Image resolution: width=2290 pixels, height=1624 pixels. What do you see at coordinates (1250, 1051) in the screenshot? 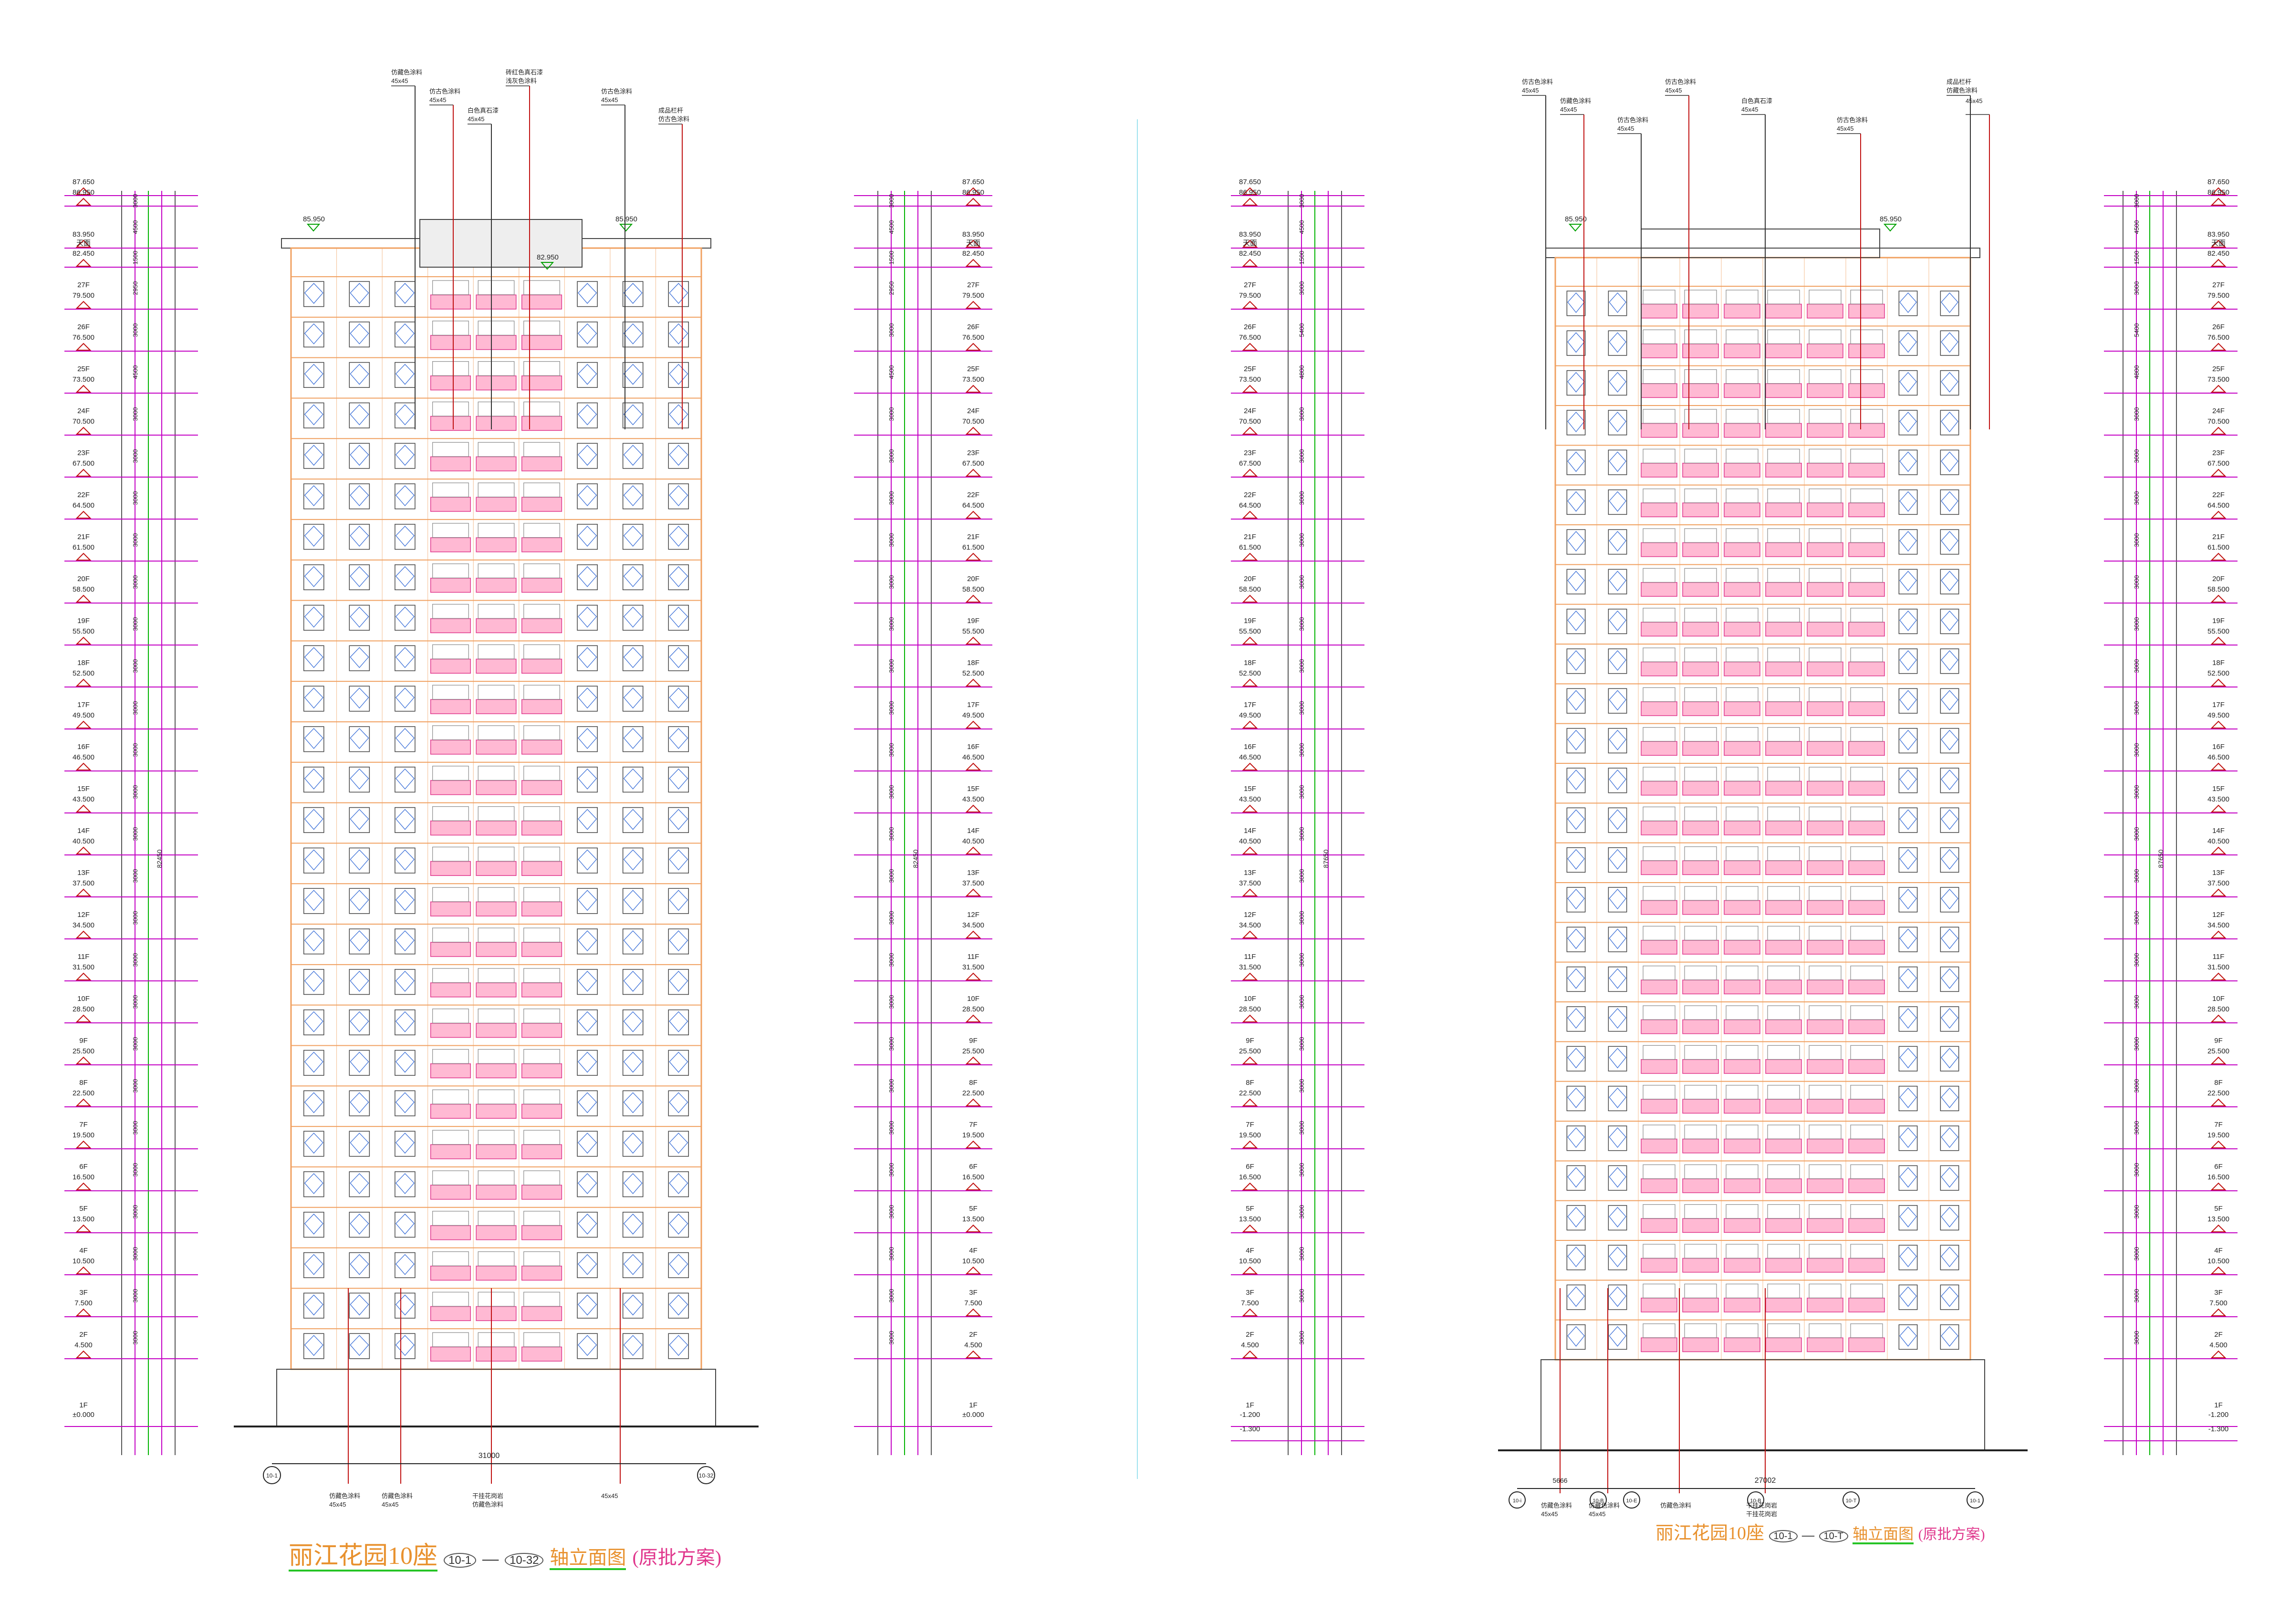
I see `elevation-label: 25.500` at bounding box center [1250, 1051].